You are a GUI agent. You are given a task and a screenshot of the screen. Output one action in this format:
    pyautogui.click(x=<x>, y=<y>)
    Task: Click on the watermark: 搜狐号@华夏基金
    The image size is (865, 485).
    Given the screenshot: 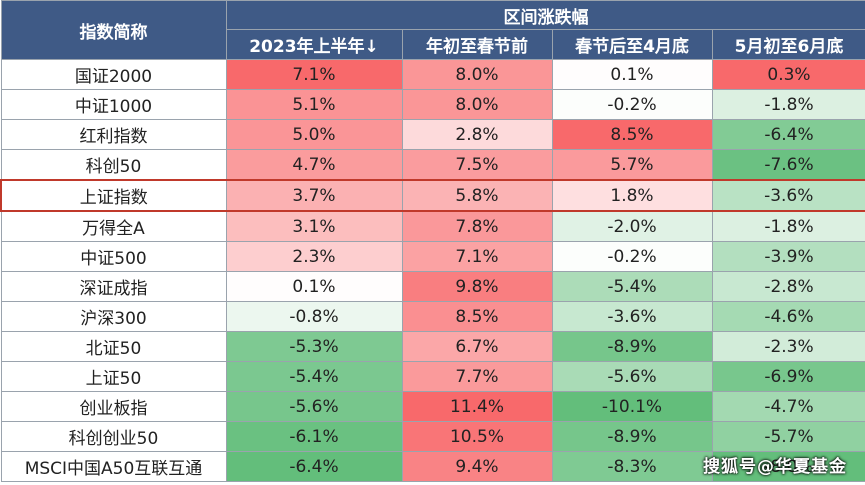 What is the action you would take?
    pyautogui.click(x=775, y=467)
    